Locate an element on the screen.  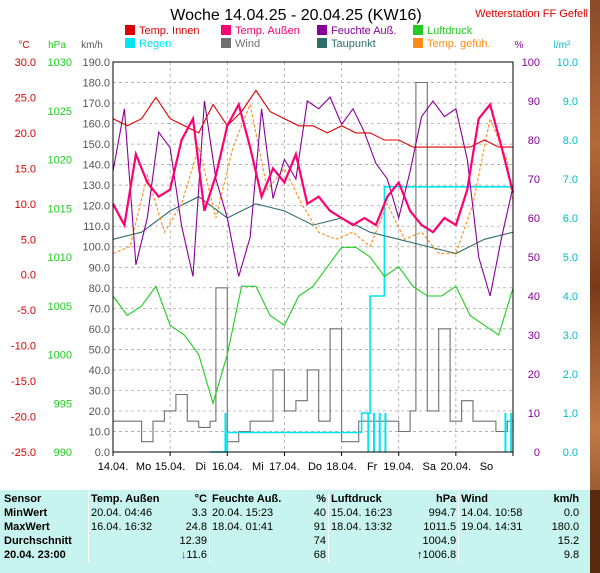
humidity-tick: 90 is located at coordinates (534, 102).